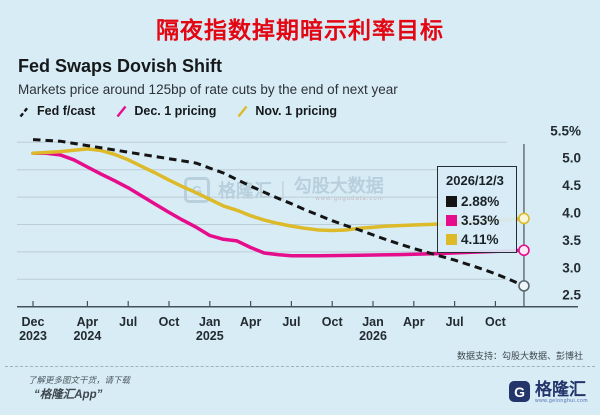 Image resolution: width=600 pixels, height=415 pixels. What do you see at coordinates (571, 158) in the screenshot?
I see `y-axis-label: 5.0` at bounding box center [571, 158].